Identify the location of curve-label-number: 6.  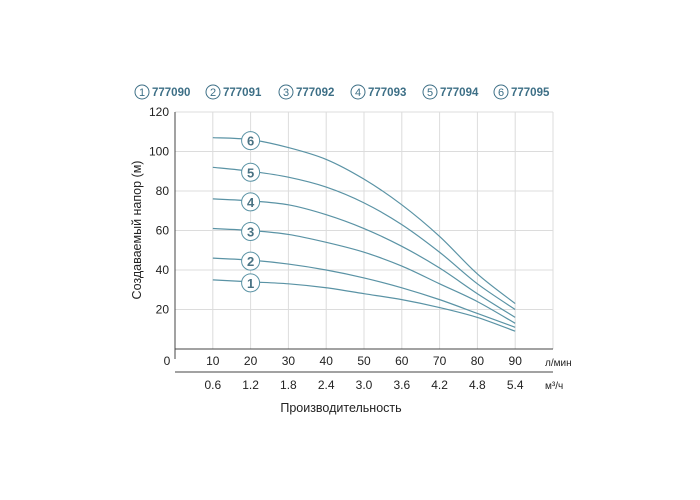
(250, 141).